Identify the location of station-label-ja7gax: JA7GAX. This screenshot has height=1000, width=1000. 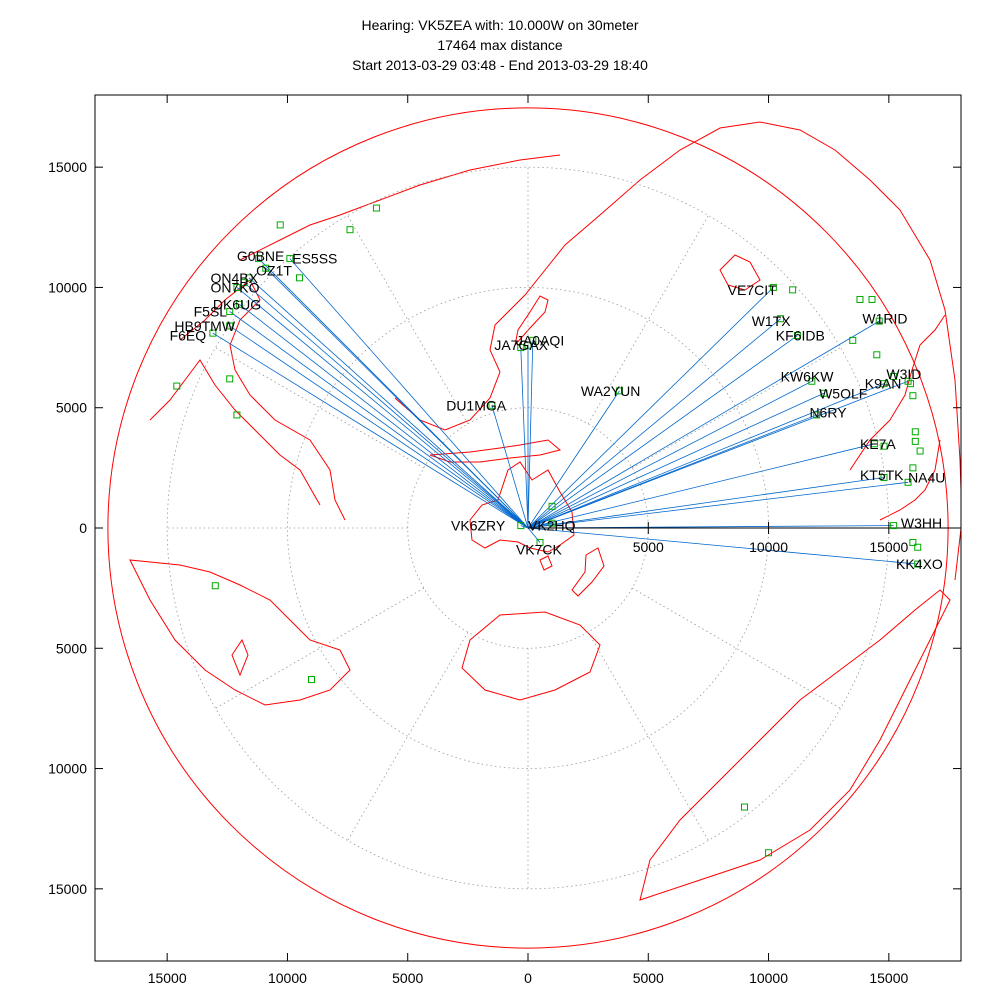
(521, 345).